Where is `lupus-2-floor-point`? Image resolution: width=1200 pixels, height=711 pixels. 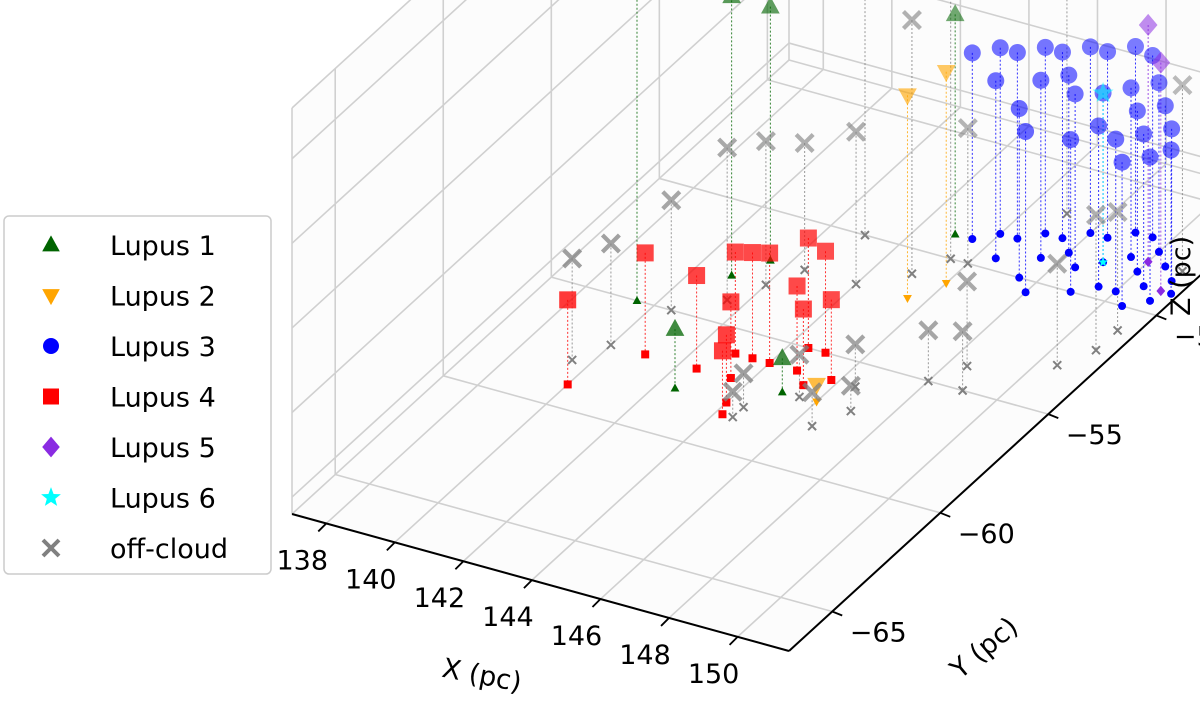
lupus-2-floor-point is located at coordinates (907, 299).